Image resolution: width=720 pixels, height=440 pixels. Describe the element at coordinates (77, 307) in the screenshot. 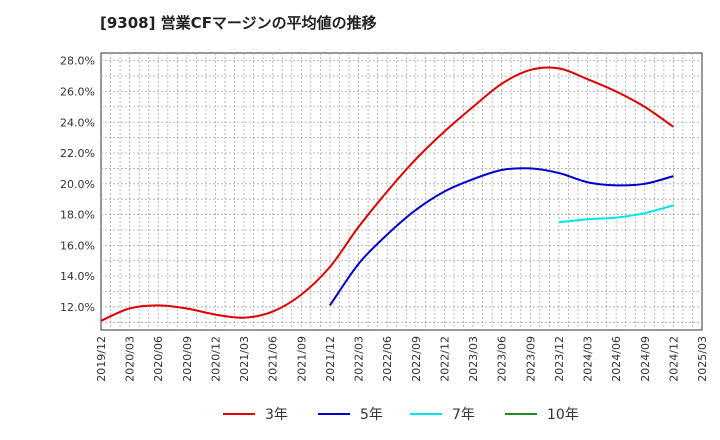

I see `y-tick-label: 12.0%` at that location.